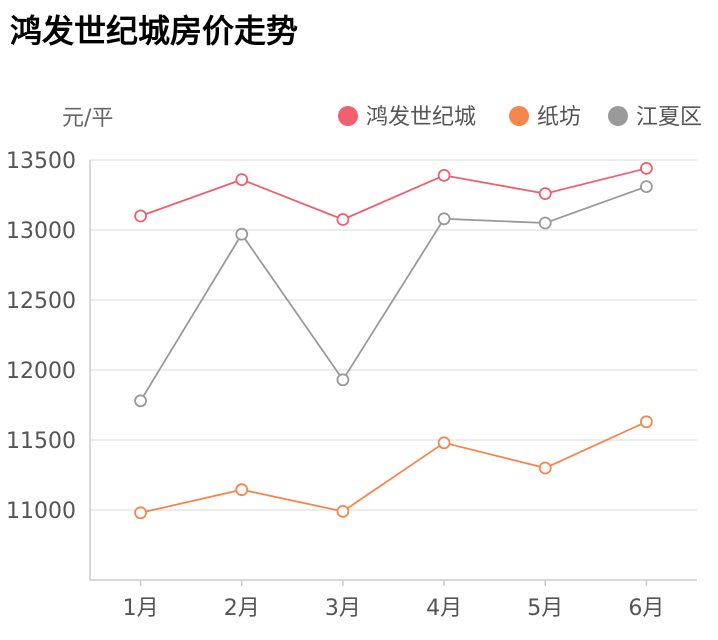 The width and height of the screenshot is (718, 640). What do you see at coordinates (343, 608) in the screenshot?
I see `x-tick-label: 3月` at bounding box center [343, 608].